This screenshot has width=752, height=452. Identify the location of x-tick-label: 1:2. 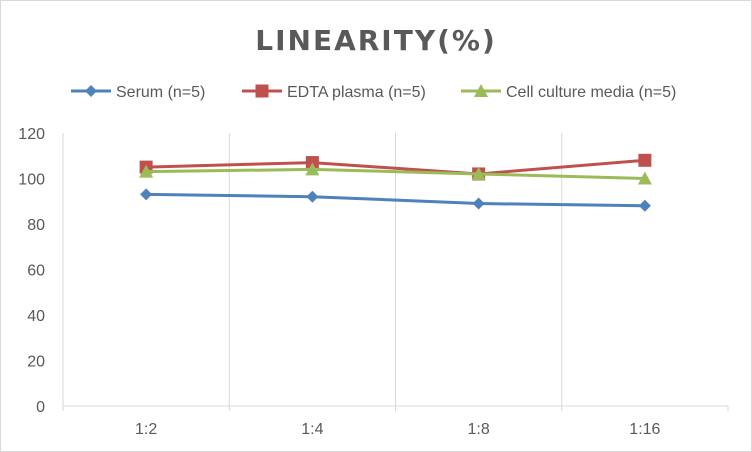
(146, 429).